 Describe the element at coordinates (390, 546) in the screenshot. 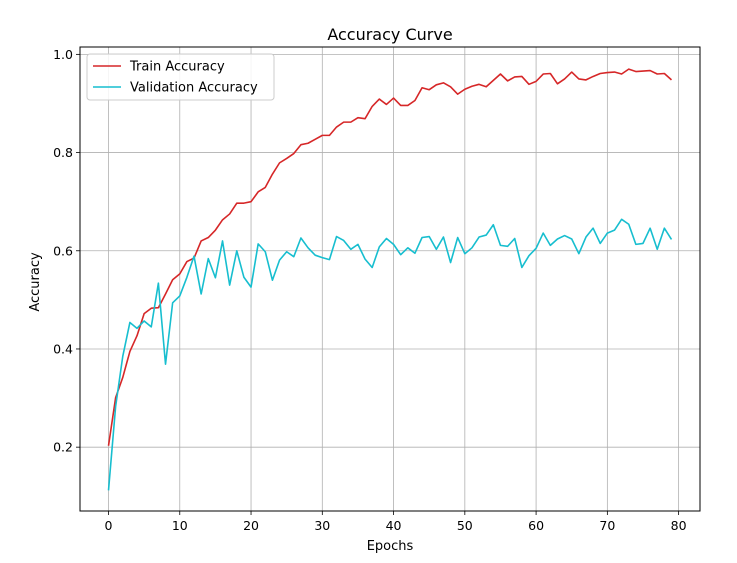

I see `x-axis-label: Epochs` at that location.